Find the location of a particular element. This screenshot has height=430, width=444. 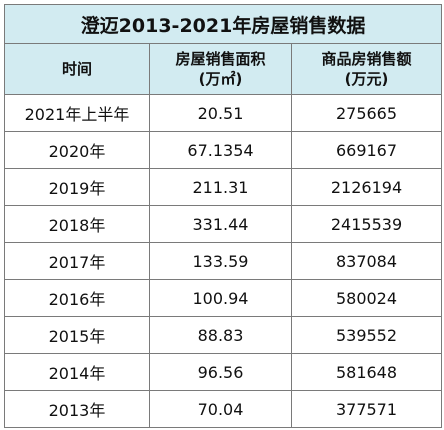

cell-amount: 2415539 is located at coordinates (366, 224).